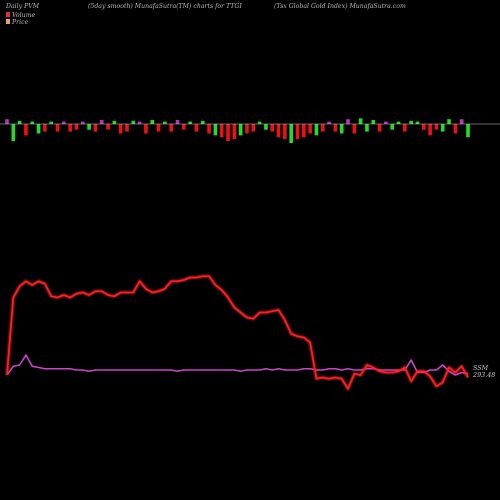 This screenshot has height=500, width=500. I want to click on series-name-label: SSM, so click(481, 368).